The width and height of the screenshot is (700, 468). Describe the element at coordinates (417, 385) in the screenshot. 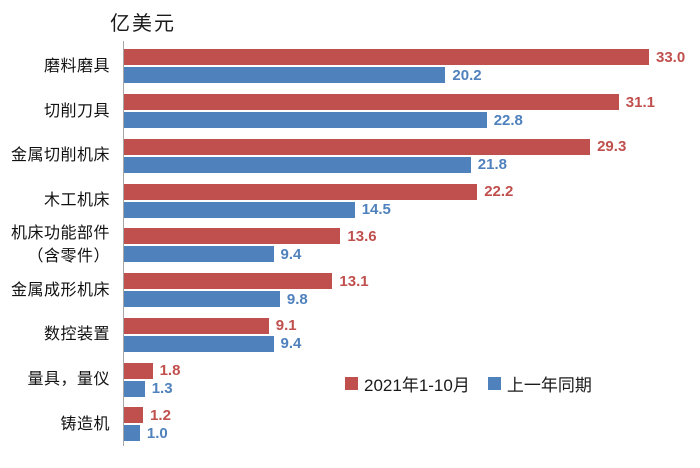

I see `legend-label: 2021年1-10月` at that location.